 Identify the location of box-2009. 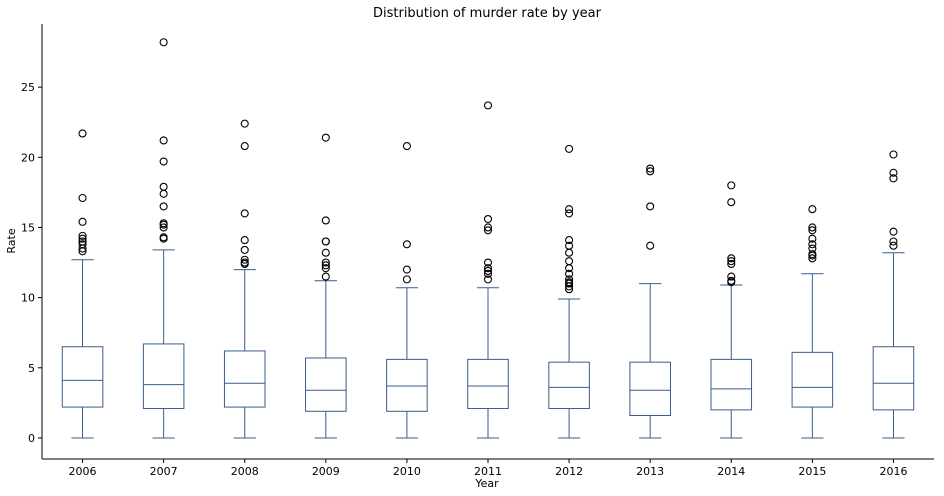
(326, 286).